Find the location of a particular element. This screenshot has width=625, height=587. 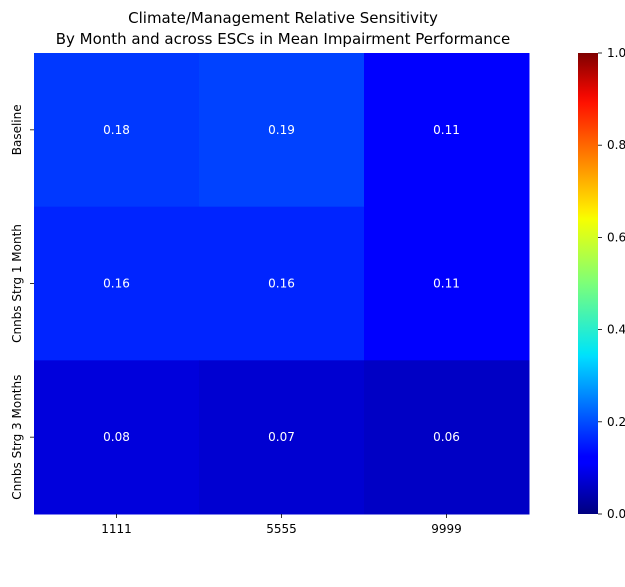

cell-value-label: 0.18 is located at coordinates (116, 130).